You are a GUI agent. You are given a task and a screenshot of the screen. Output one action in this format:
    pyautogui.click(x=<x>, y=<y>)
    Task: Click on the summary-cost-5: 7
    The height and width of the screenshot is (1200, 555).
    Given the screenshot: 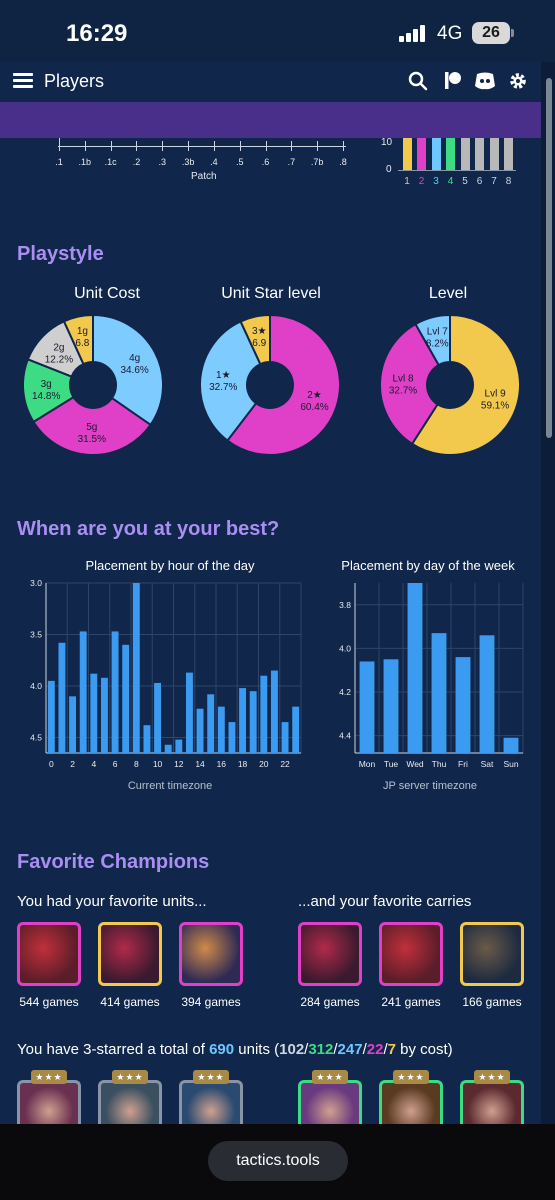 What is the action you would take?
    pyautogui.click(x=391, y=1049)
    